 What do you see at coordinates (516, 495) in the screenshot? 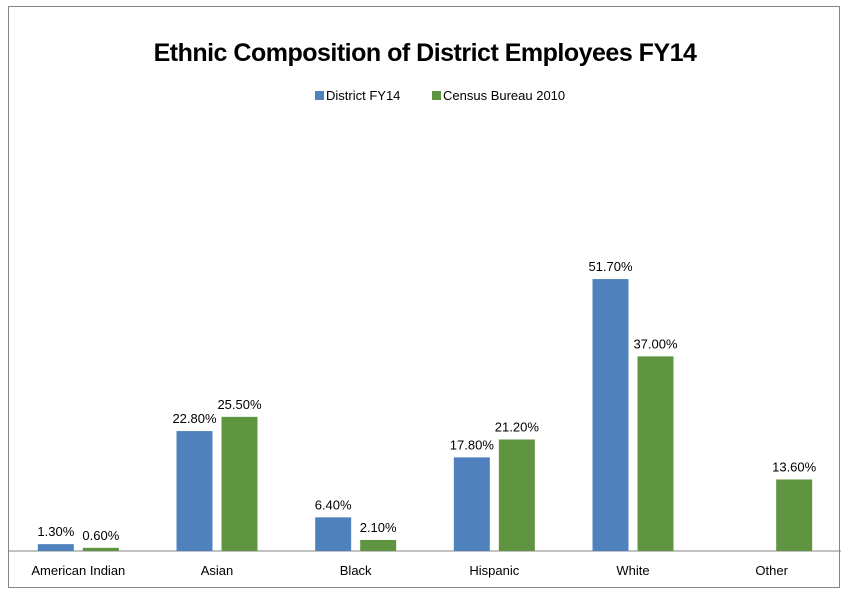
I see `bar-census-bureau-2010-hispanic` at bounding box center [516, 495].